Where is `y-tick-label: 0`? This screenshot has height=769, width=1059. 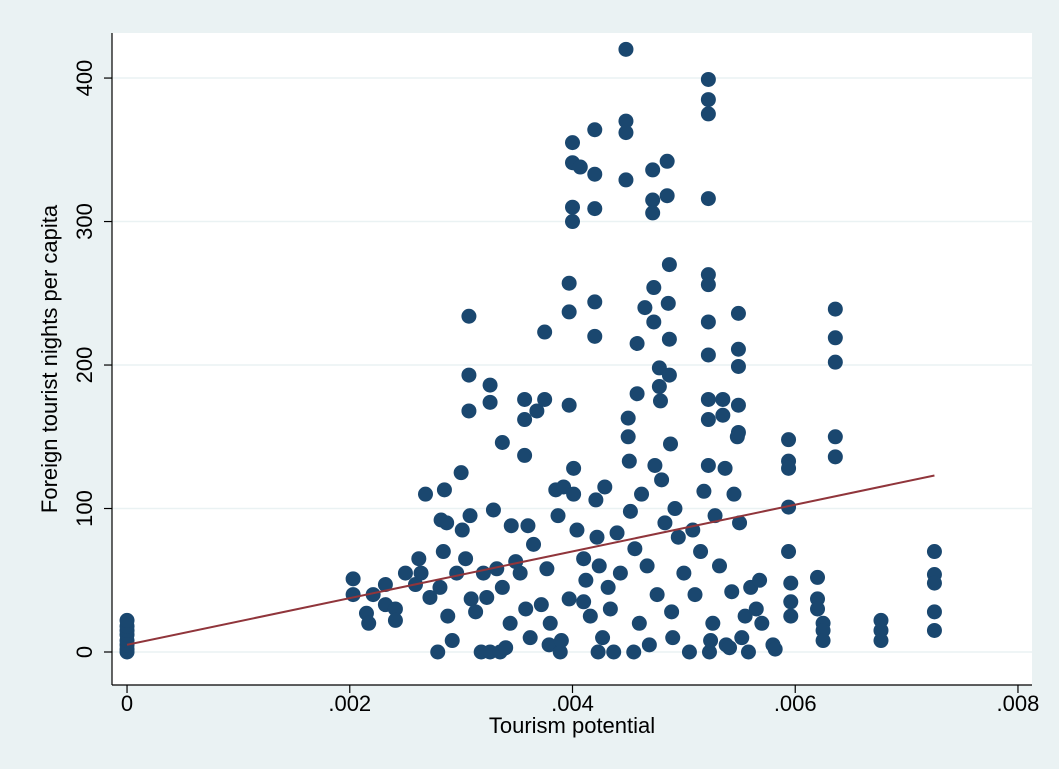
y-tick-label: 0 is located at coordinates (84, 652).